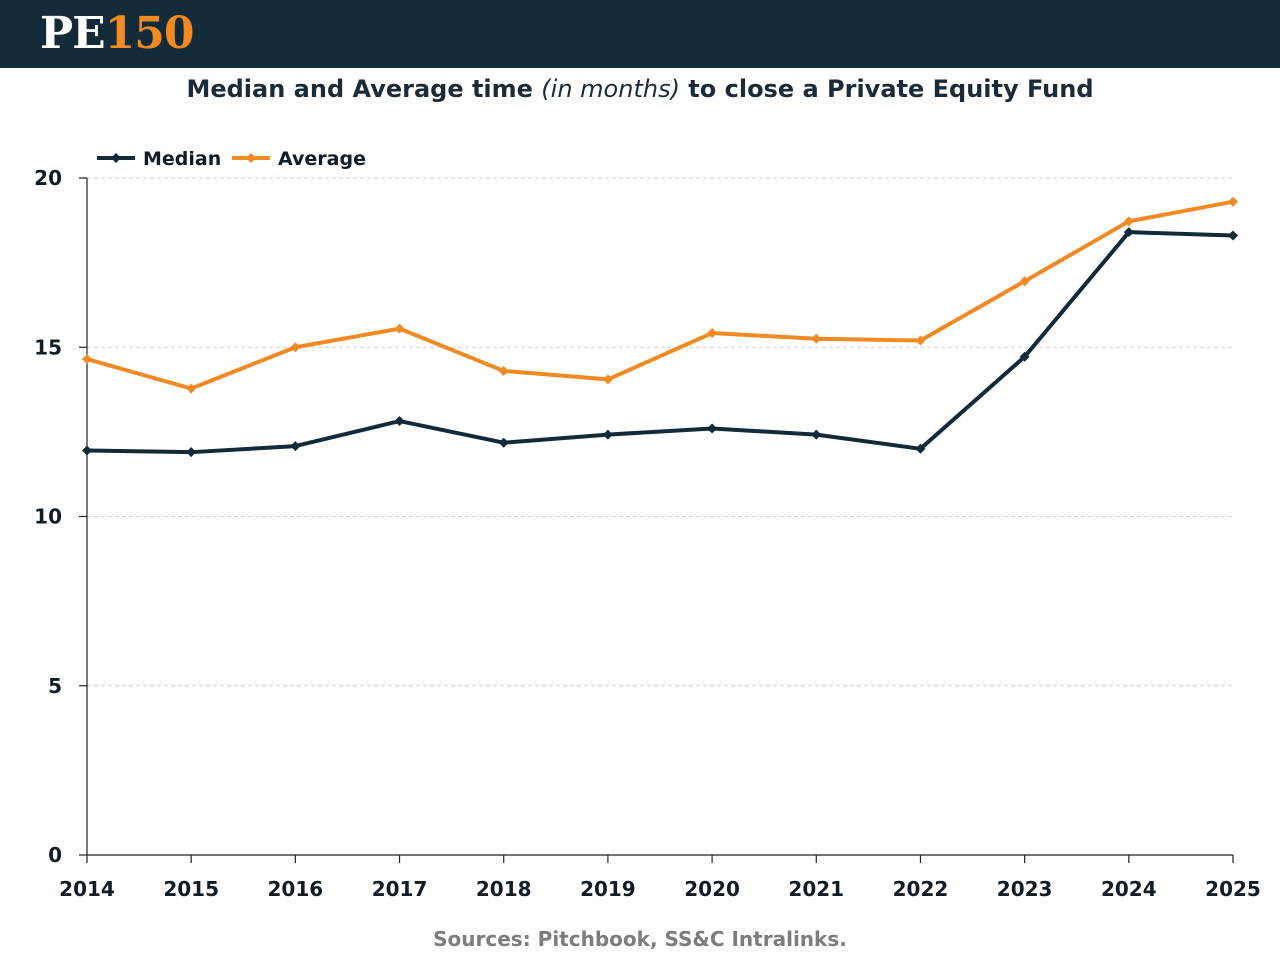 This screenshot has width=1280, height=960. I want to click on chart-title-part3: to close a Private Equity Fund, so click(886, 89).